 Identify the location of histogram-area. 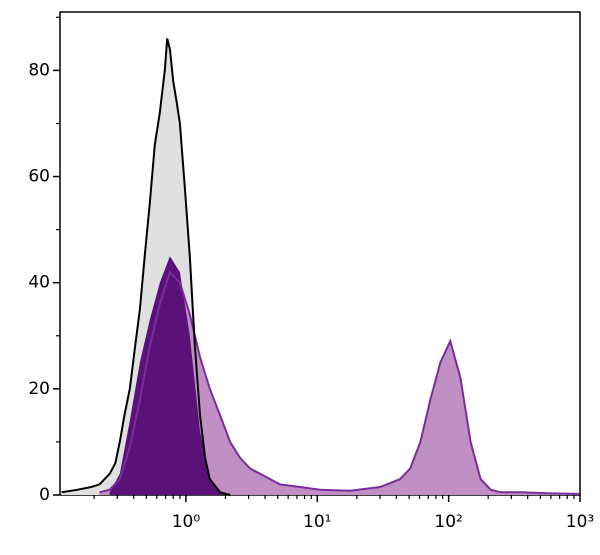
(170, 375).